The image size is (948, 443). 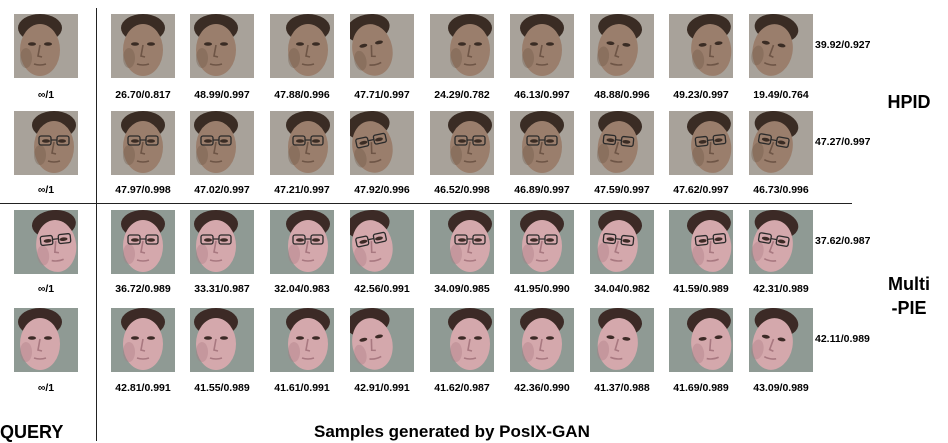 What do you see at coordinates (426, 203) in the screenshot?
I see `dataset-separator-line` at bounding box center [426, 203].